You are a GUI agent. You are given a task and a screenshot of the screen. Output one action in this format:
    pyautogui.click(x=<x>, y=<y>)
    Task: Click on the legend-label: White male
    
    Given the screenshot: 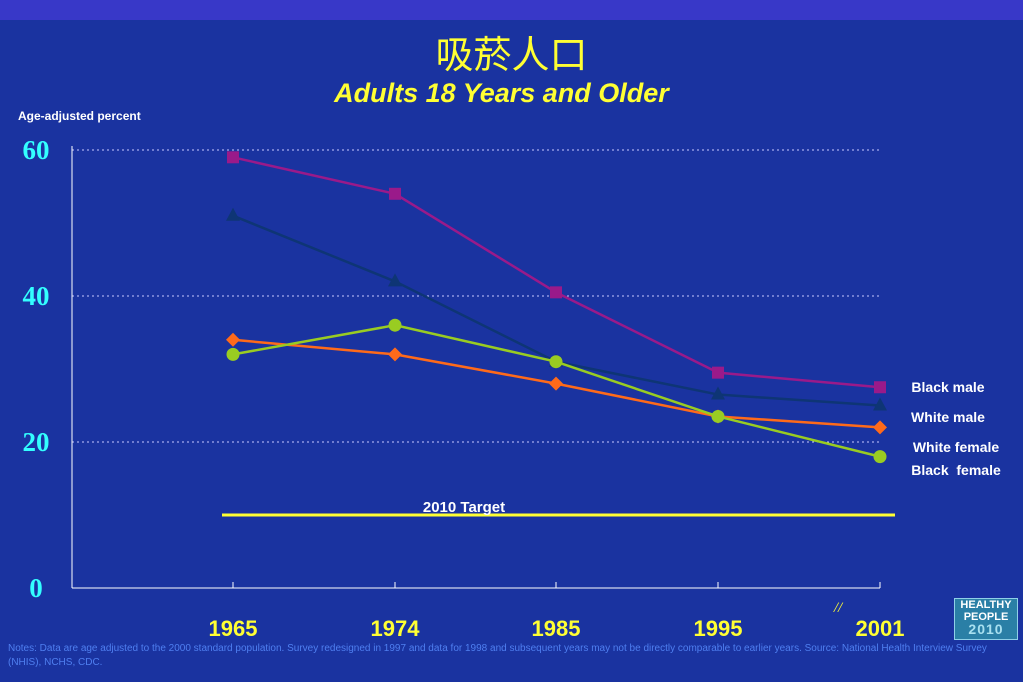 What is the action you would take?
    pyautogui.click(x=948, y=417)
    